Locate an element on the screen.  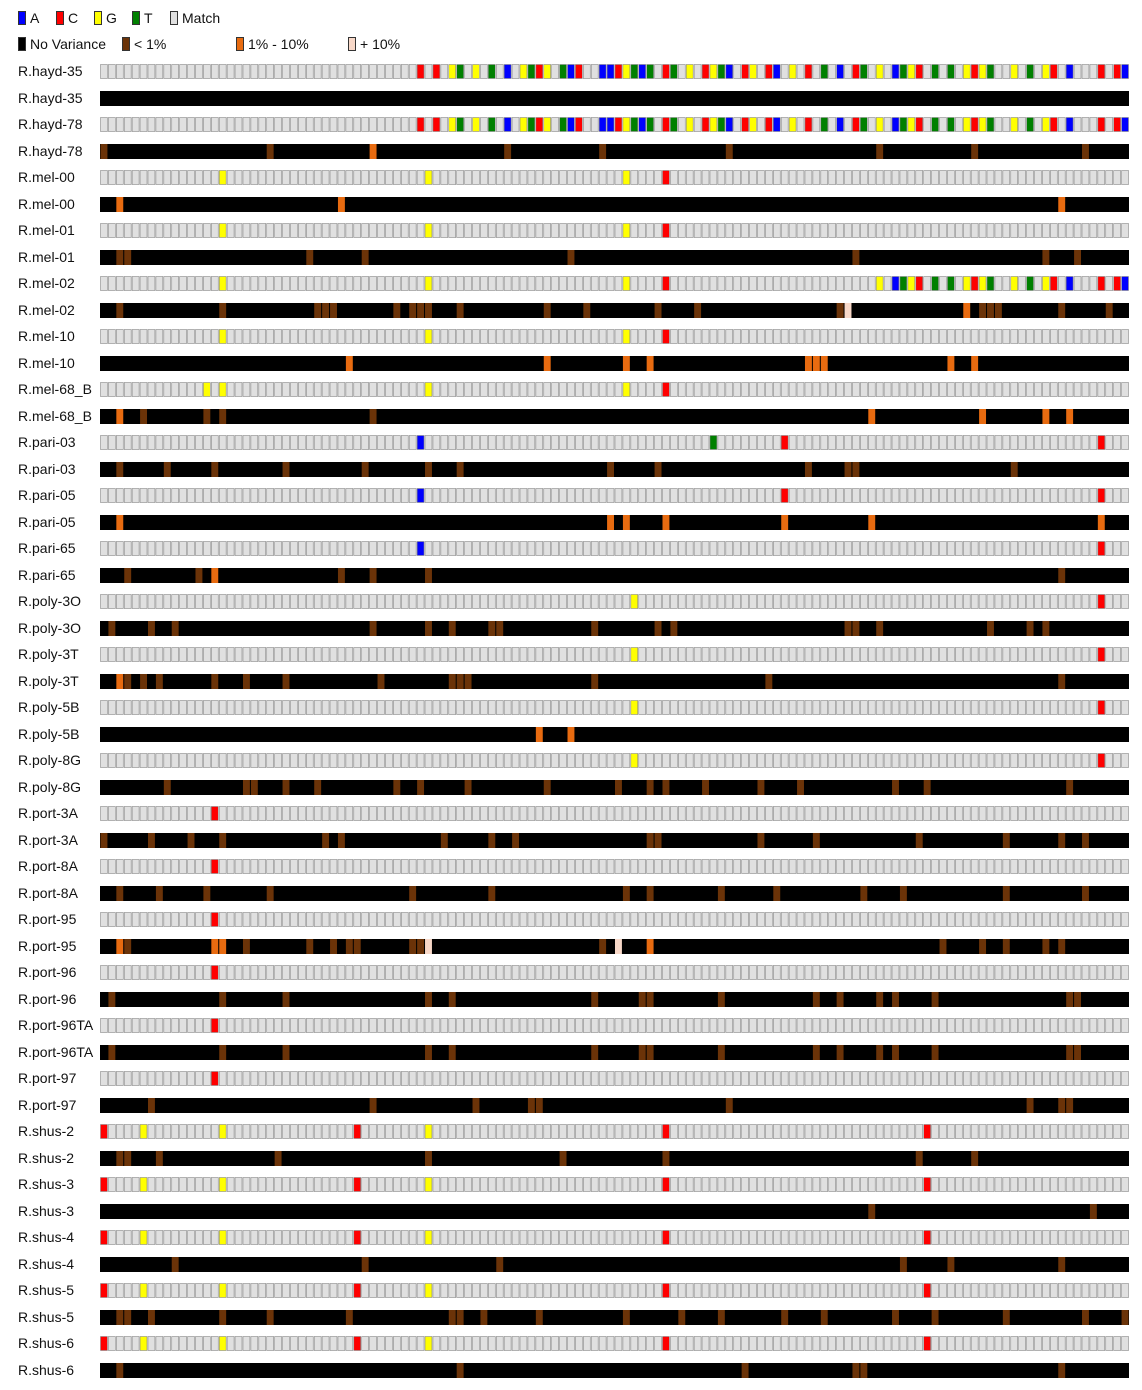
base-A-cell is located at coordinates (507, 71).